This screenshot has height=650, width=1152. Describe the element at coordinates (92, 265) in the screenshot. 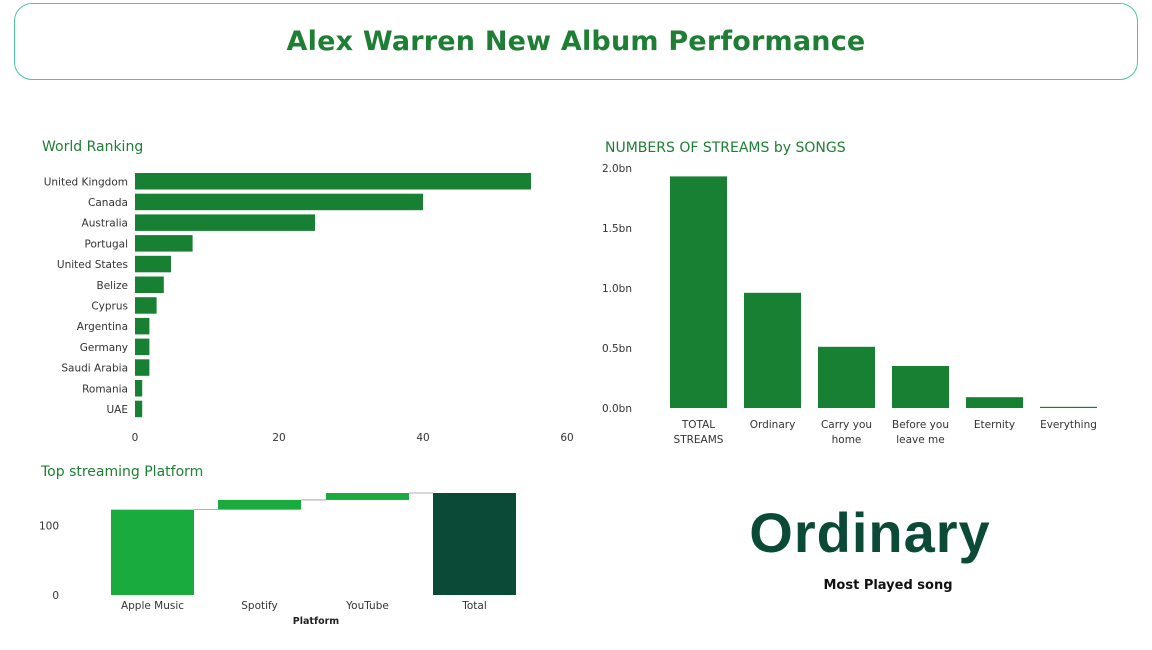

I see `y-tick-label: United States` at that location.